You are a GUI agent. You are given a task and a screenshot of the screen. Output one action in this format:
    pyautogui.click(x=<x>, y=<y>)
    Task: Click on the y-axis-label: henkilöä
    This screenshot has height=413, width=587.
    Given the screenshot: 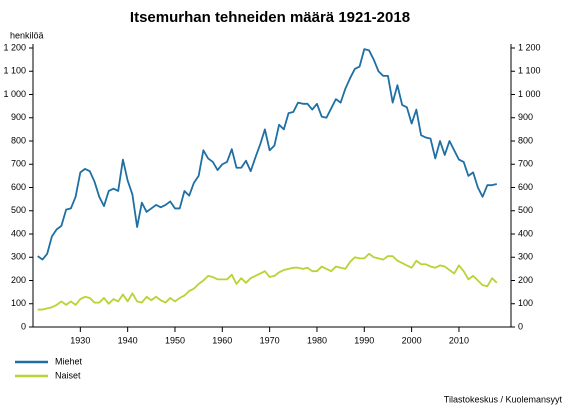 What is the action you would take?
    pyautogui.click(x=27, y=35)
    